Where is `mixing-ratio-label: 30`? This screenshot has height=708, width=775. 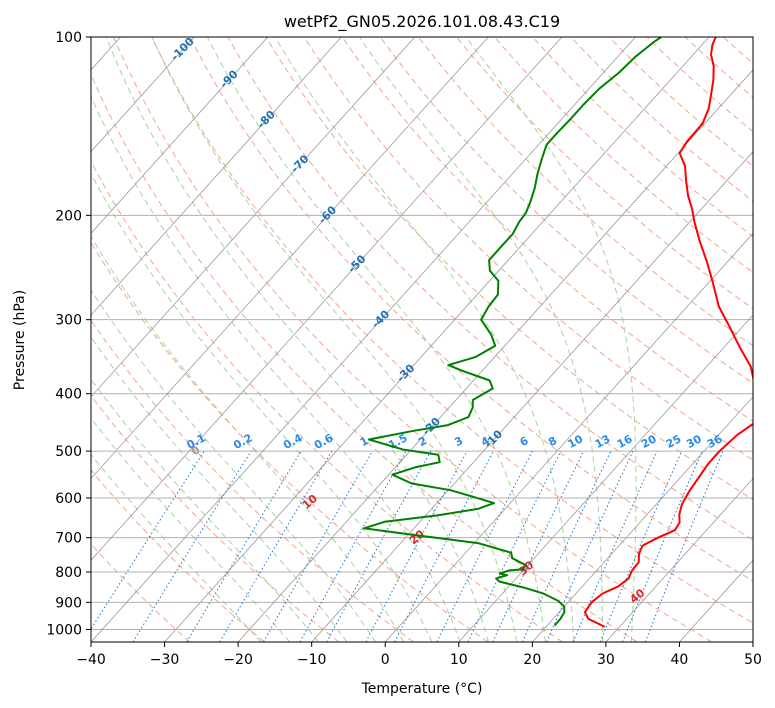
mixing-ratio-label: 30 is located at coordinates (694, 441).